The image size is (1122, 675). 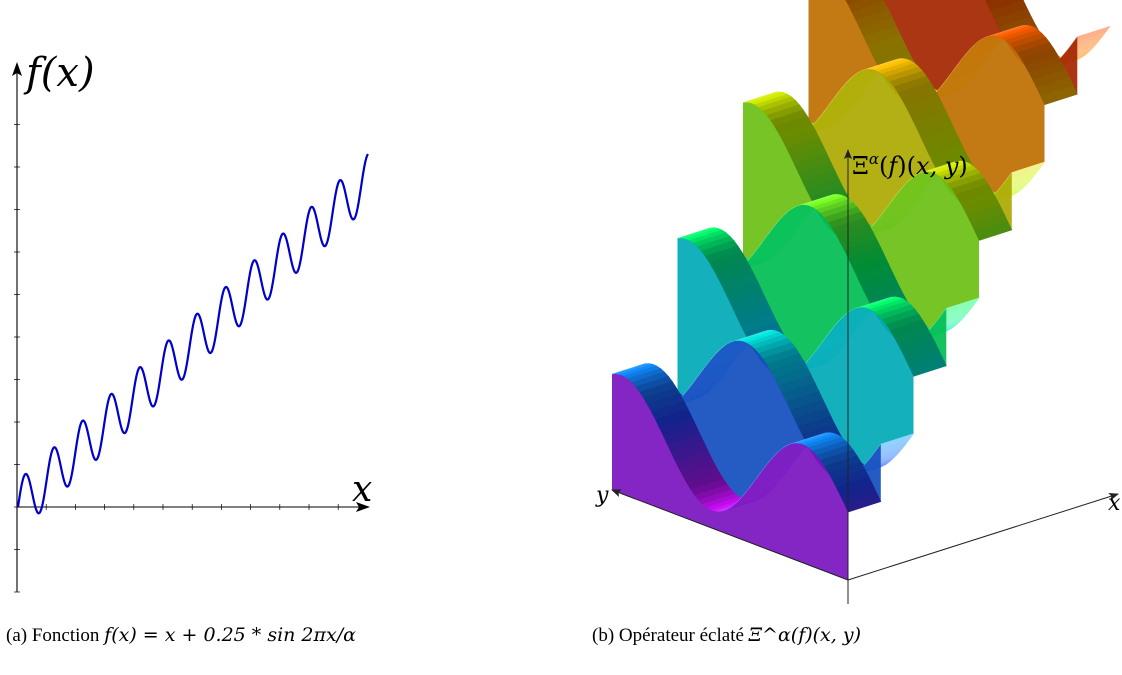 What do you see at coordinates (983, 536) in the screenshot?
I see `x-axis-3d` at bounding box center [983, 536].